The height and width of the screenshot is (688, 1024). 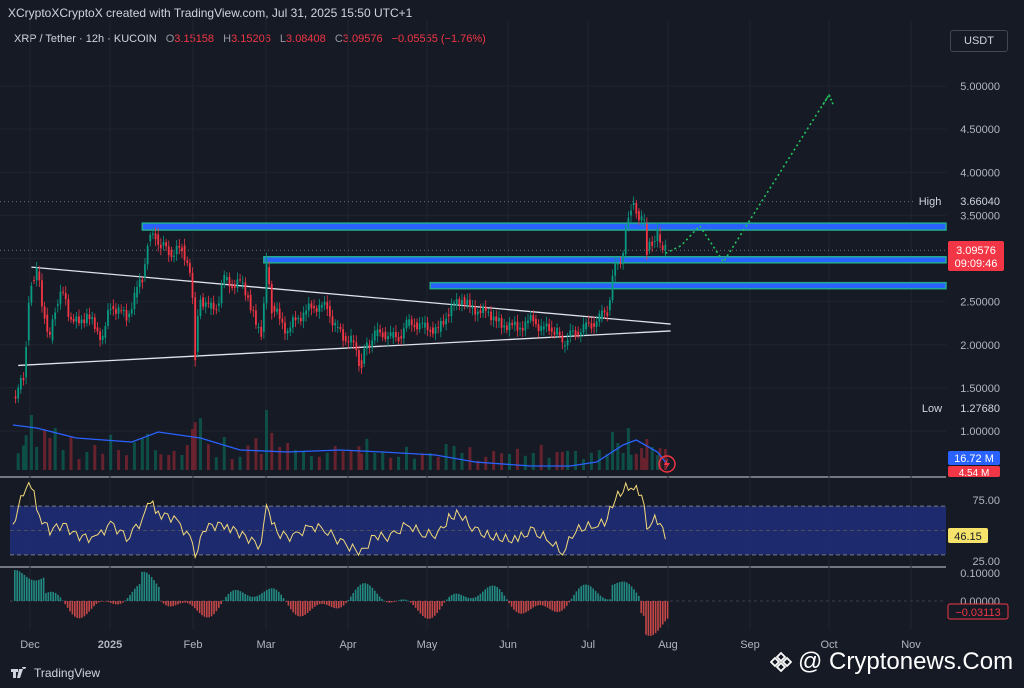 I want to click on x-tick-label: Mar, so click(x=266, y=645).